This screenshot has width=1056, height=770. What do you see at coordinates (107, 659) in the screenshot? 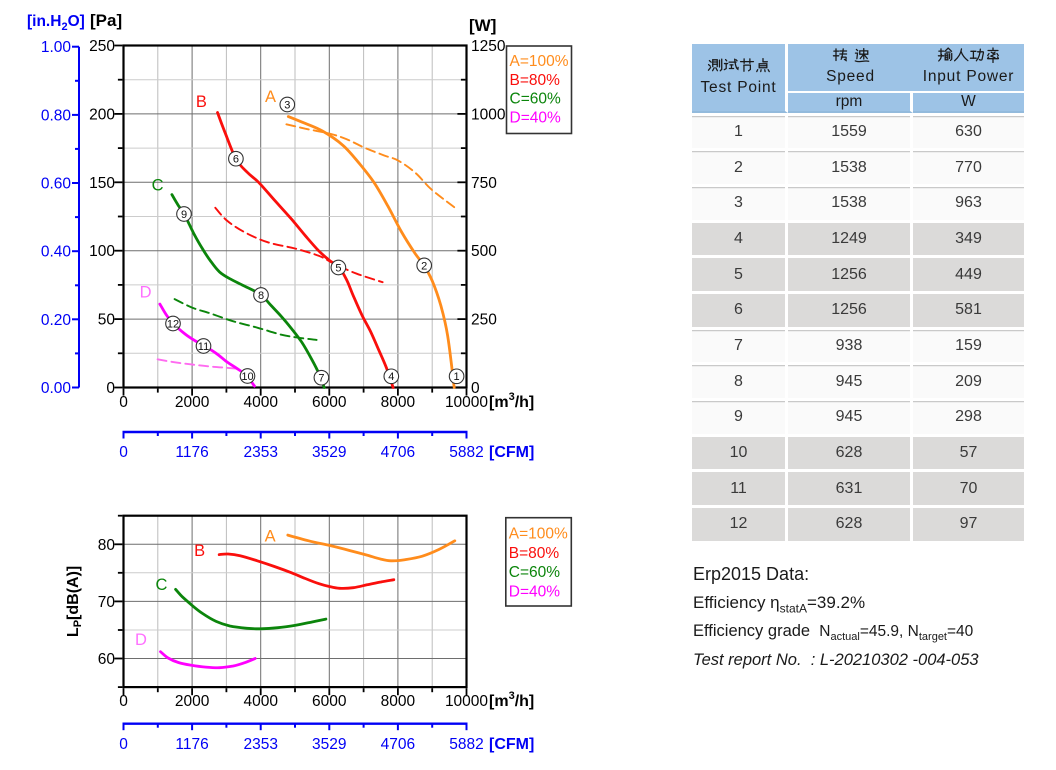
I see `svg-text: 60` at bounding box center [107, 659].